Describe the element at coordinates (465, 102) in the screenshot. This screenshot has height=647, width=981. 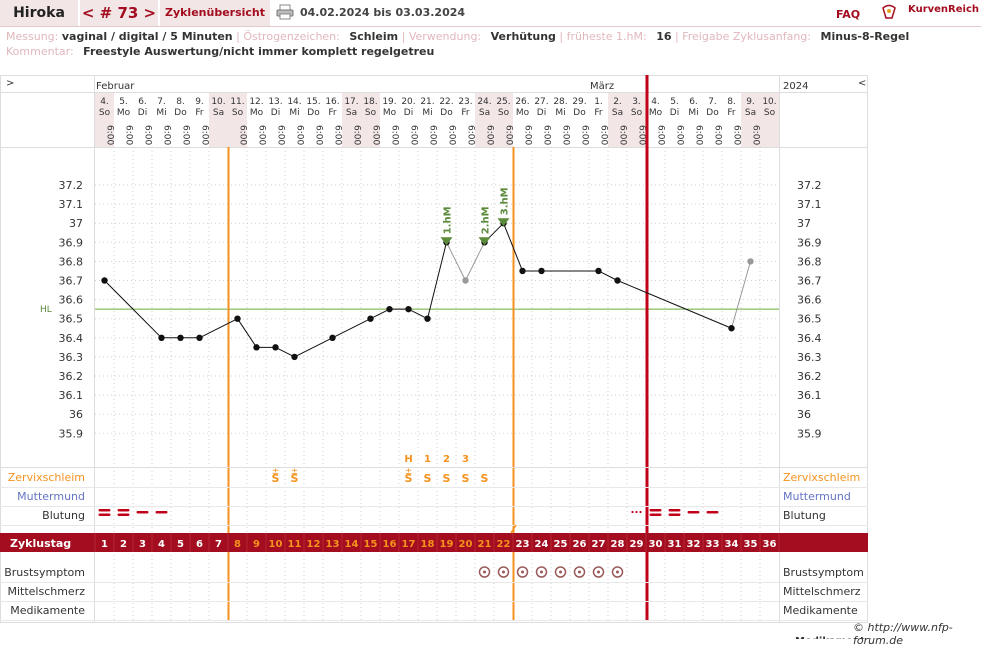
I see `day-number: 23.` at that location.